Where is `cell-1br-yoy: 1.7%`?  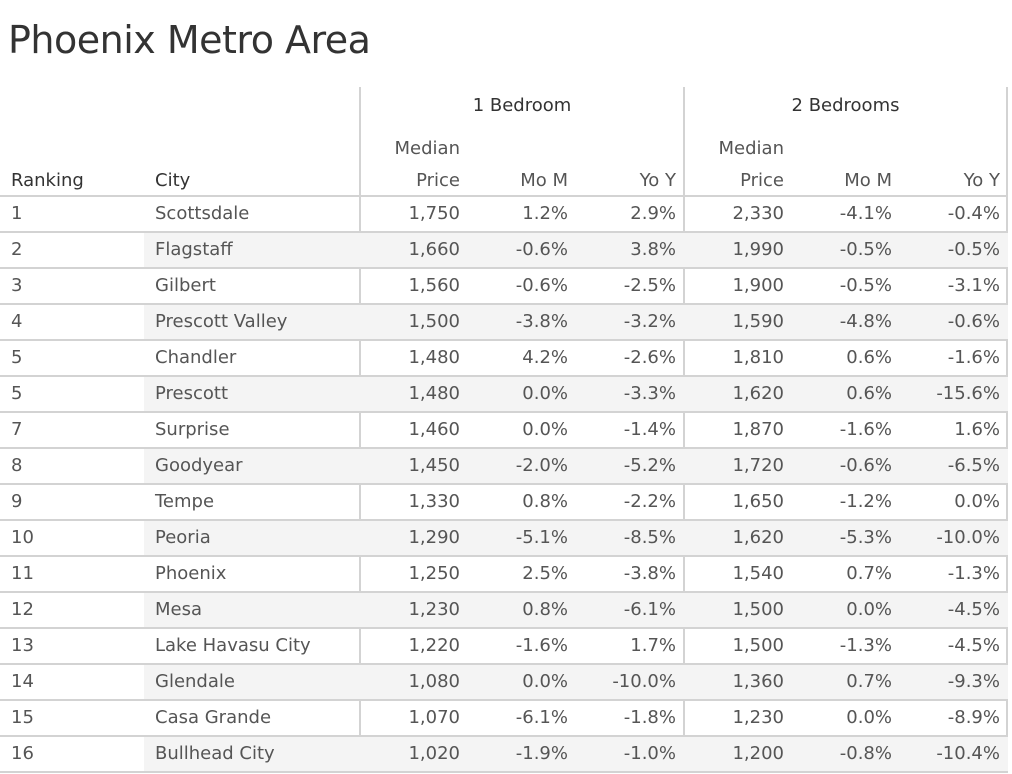 cell-1br-yoy: 1.7% is located at coordinates (653, 645).